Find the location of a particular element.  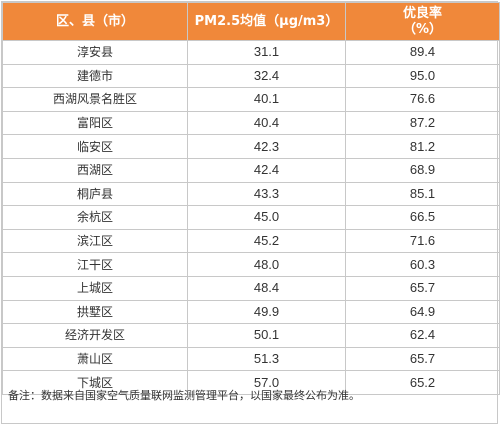

pm25-cell: 48.4 is located at coordinates (266, 288).